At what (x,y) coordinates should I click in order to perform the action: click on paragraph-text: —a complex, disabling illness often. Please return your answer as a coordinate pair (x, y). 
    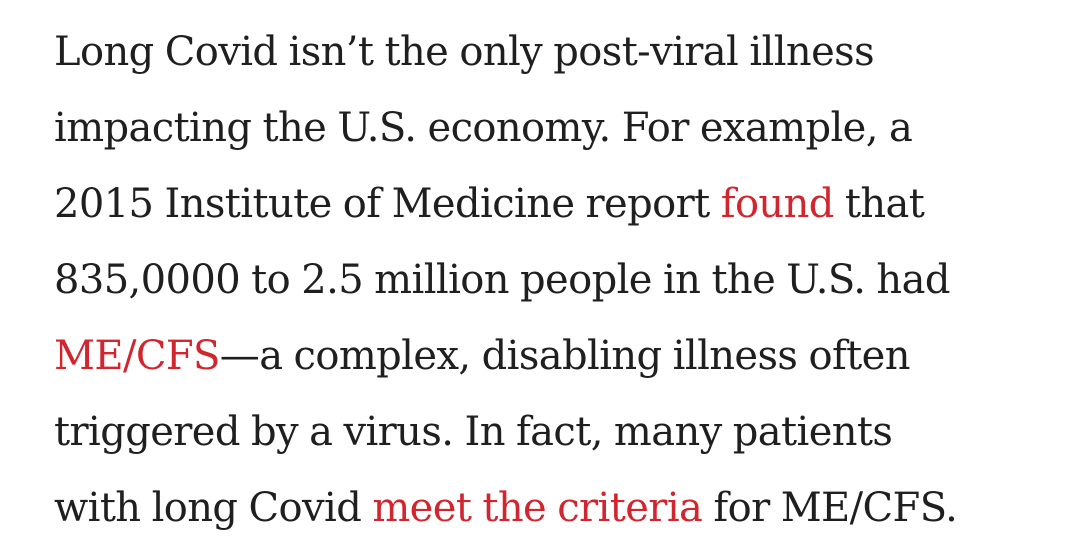
    Looking at the image, I should click on (565, 356).